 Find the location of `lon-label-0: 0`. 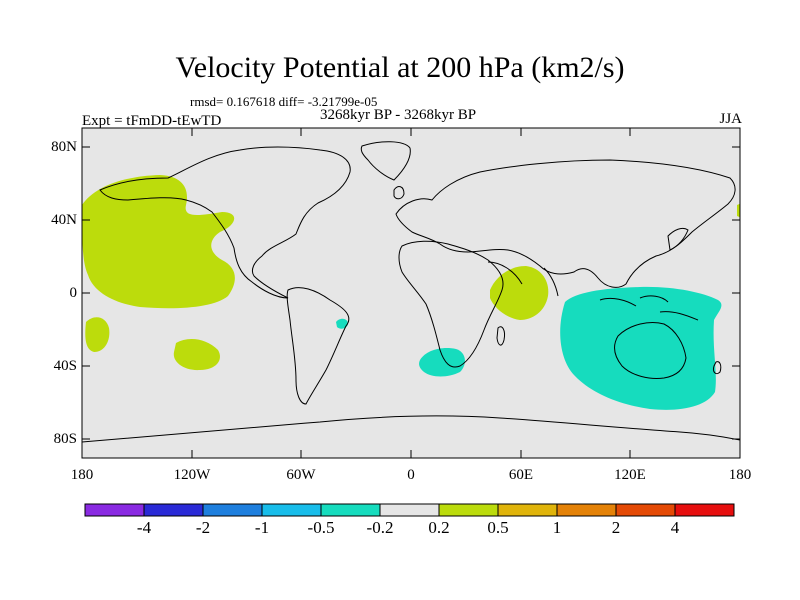

lon-label-0: 0 is located at coordinates (411, 475).